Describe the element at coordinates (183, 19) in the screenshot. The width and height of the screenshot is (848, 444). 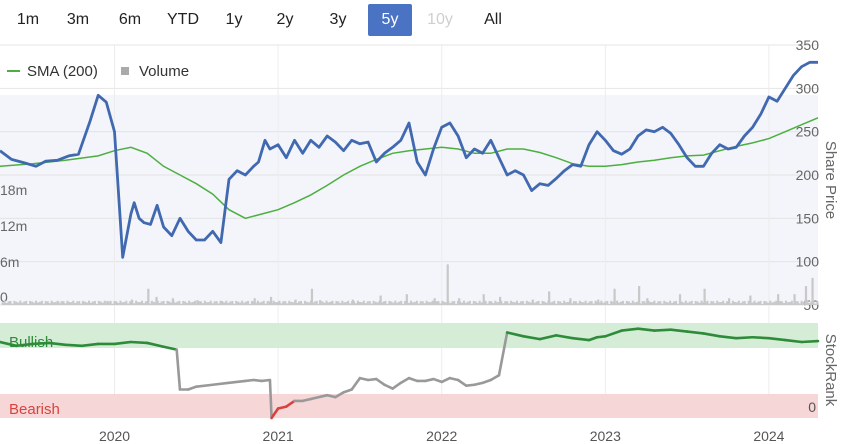
I see `range-button-ytd: YTD` at that location.